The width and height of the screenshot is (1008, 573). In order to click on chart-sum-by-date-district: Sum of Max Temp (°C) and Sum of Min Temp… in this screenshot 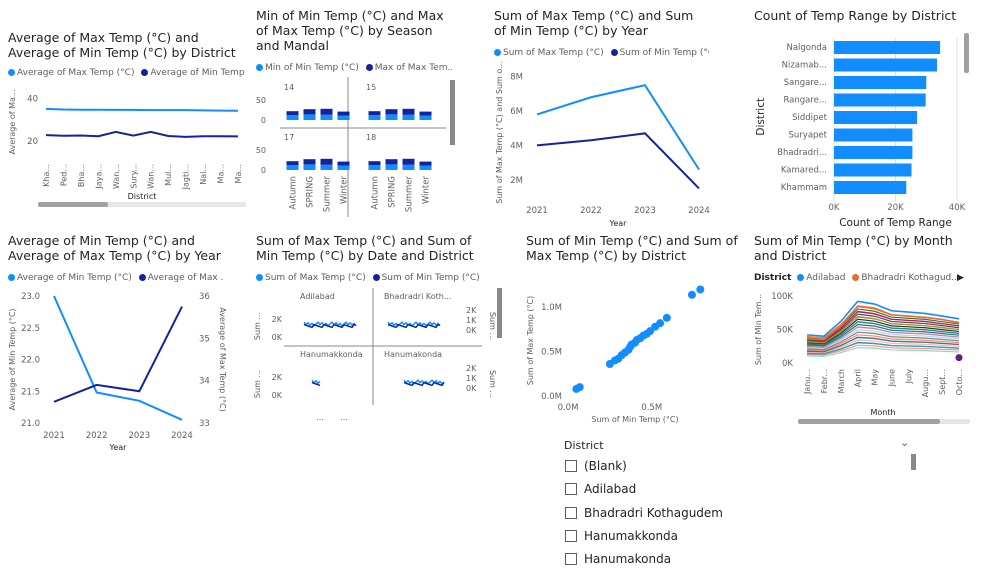, I will do `click(379, 330)`.